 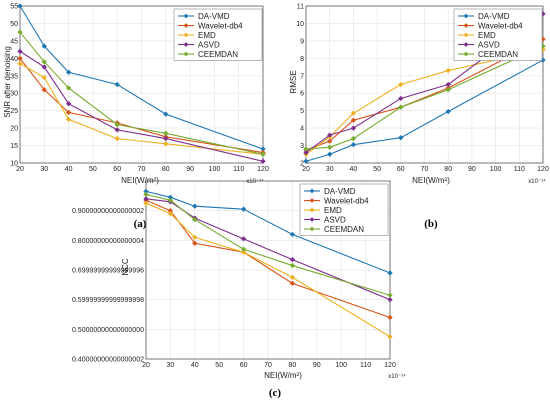 I want to click on y-tick-label: 0.40000000000000002, so click(x=108, y=360).